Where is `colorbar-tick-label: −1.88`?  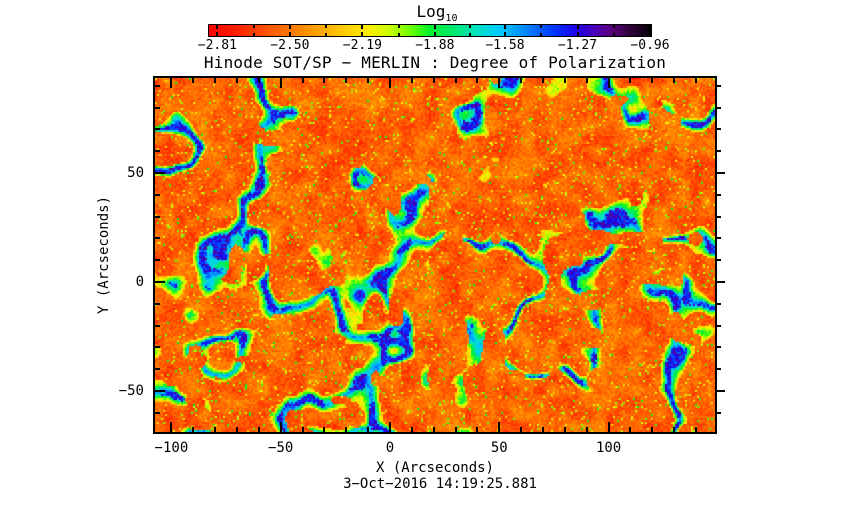 colorbar-tick-label: −1.88 is located at coordinates (435, 45).